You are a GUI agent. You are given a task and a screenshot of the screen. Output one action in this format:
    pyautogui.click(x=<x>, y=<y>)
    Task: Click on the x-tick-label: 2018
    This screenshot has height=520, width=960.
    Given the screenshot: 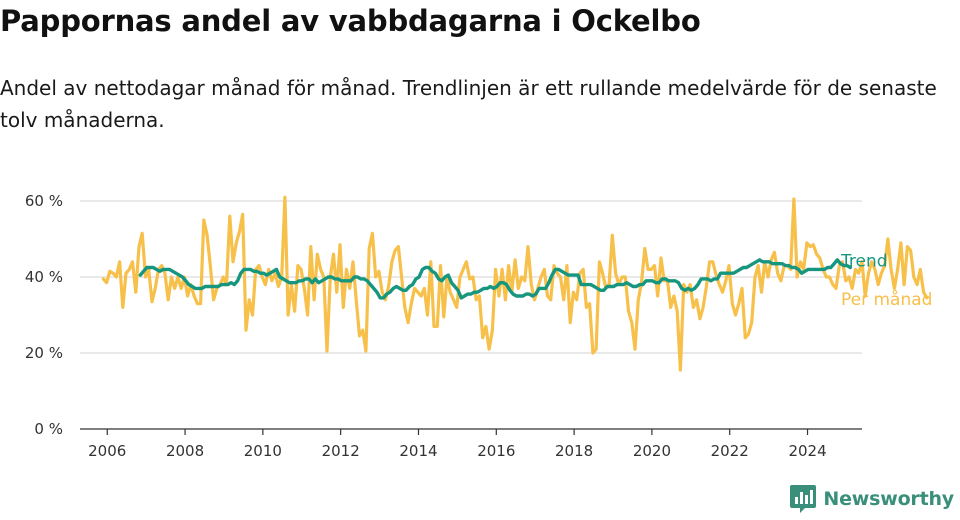 What is the action you would take?
    pyautogui.click(x=574, y=451)
    